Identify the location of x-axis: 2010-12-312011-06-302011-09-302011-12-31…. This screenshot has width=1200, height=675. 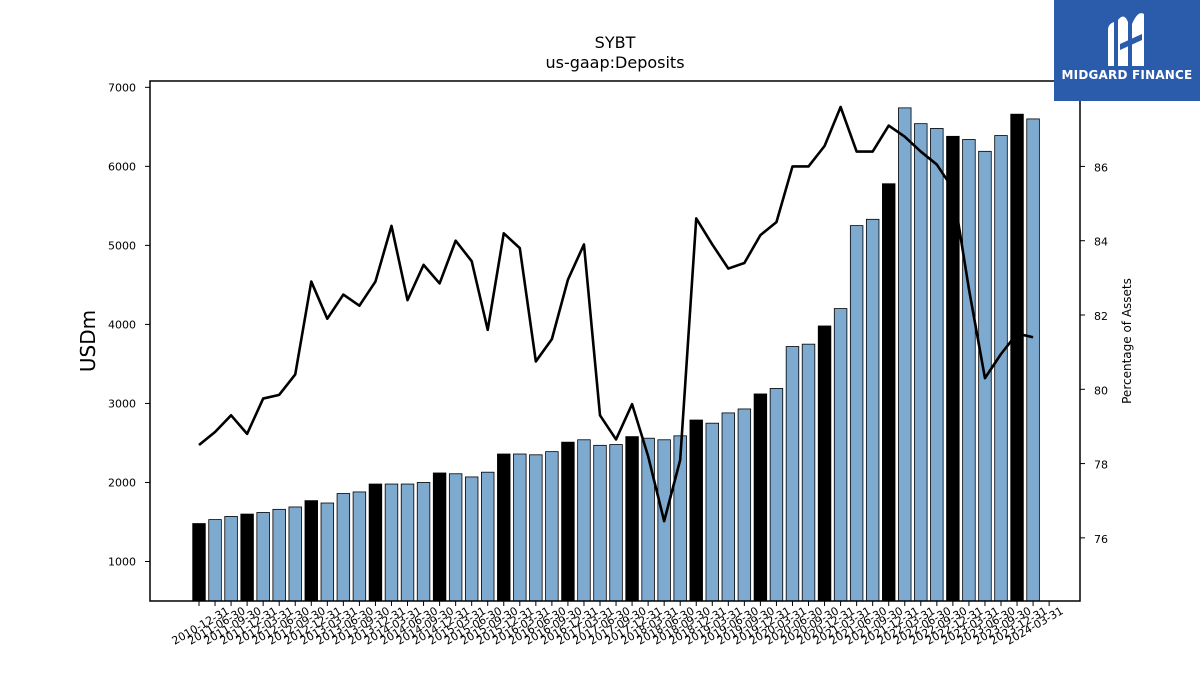
(618, 624).